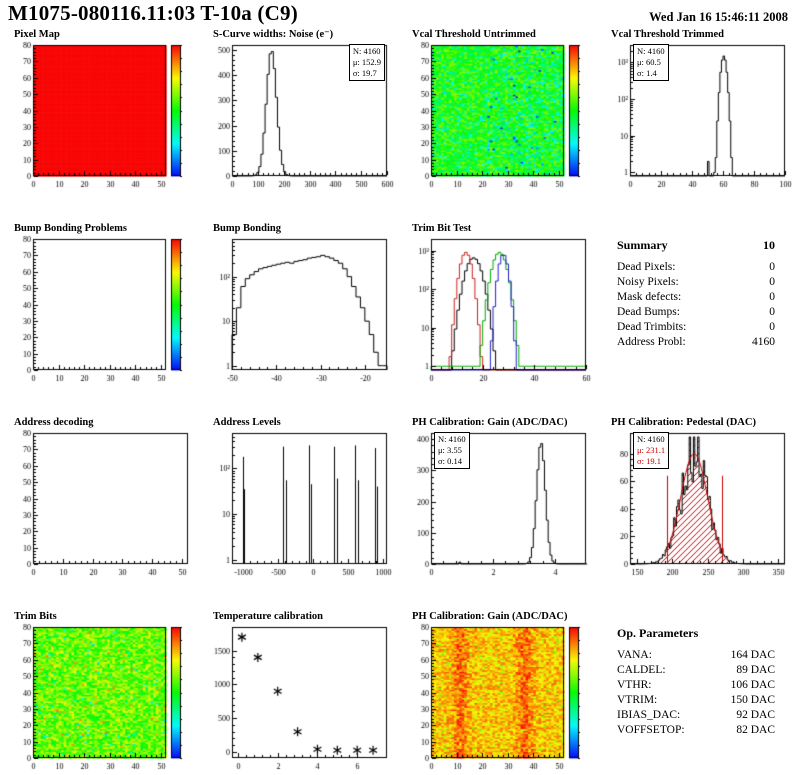 This screenshot has width=796, height=775. Describe the element at coordinates (651, 342) in the screenshot. I see `summary-label: Address Probl:` at that location.